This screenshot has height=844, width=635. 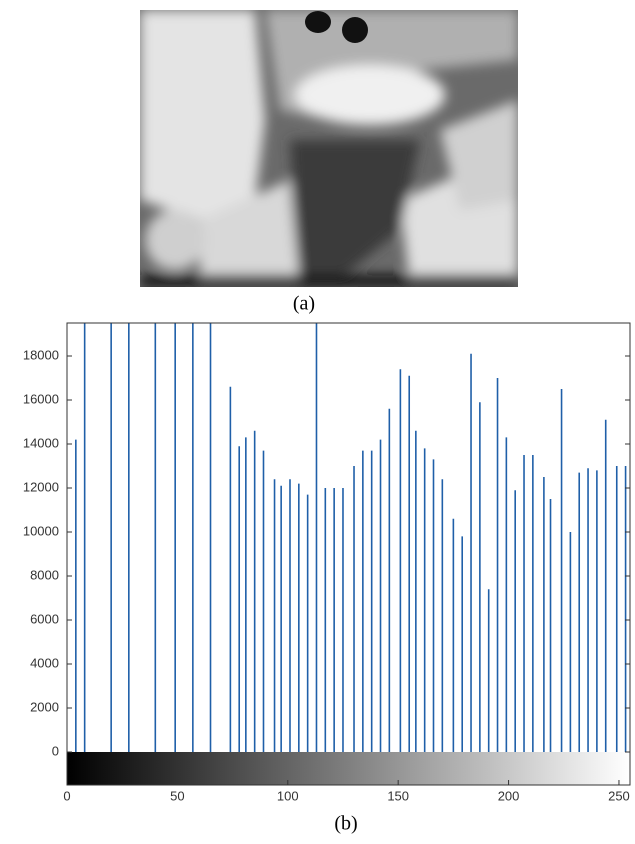 What do you see at coordinates (288, 795) in the screenshot?
I see `x-tick-label: 100` at bounding box center [288, 795].